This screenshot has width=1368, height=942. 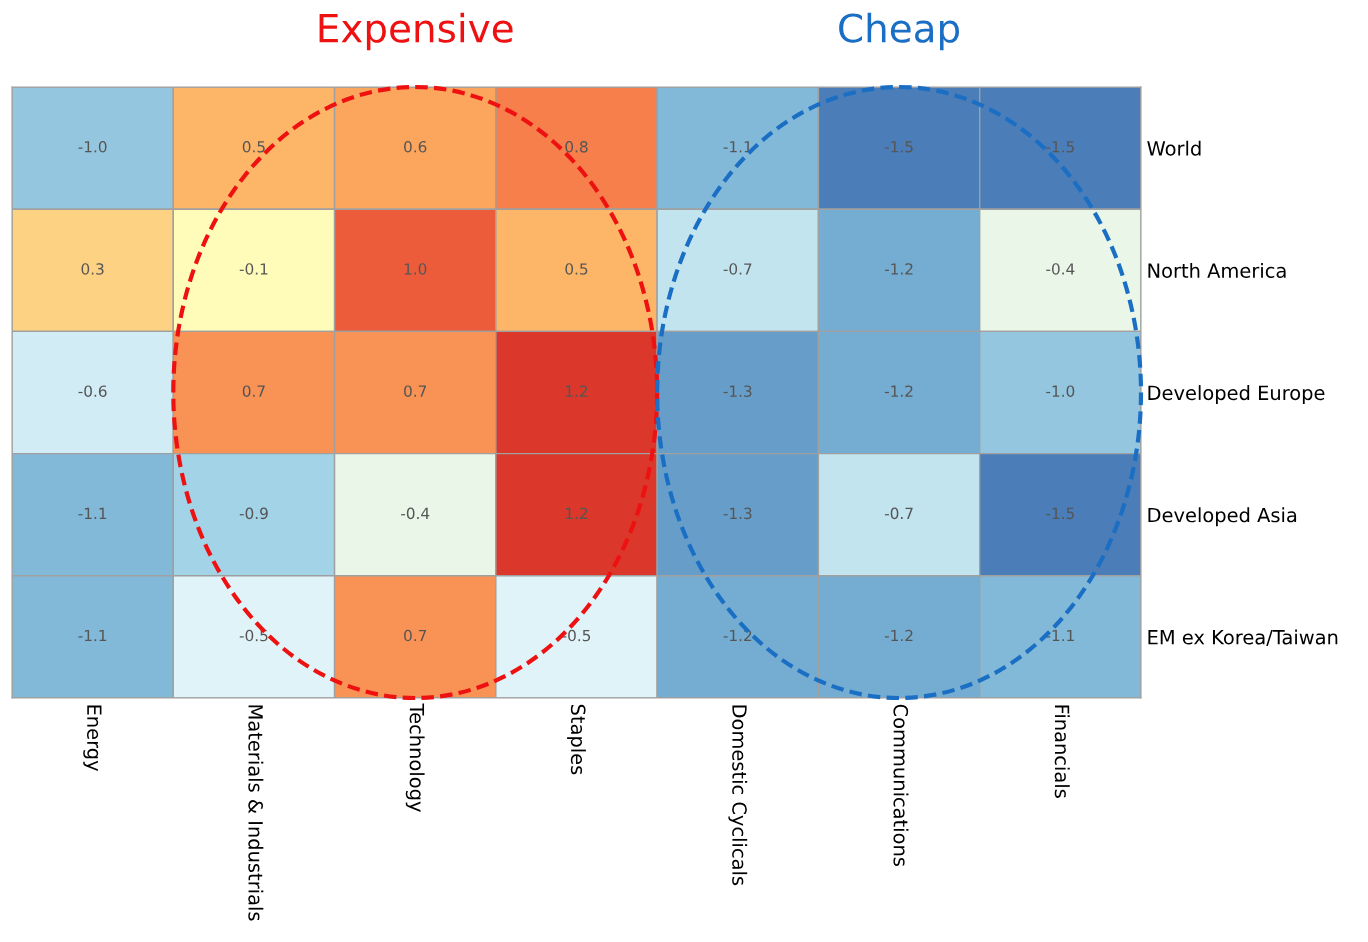 What do you see at coordinates (92, 738) in the screenshot?
I see `x-tick-label: Energy` at bounding box center [92, 738].